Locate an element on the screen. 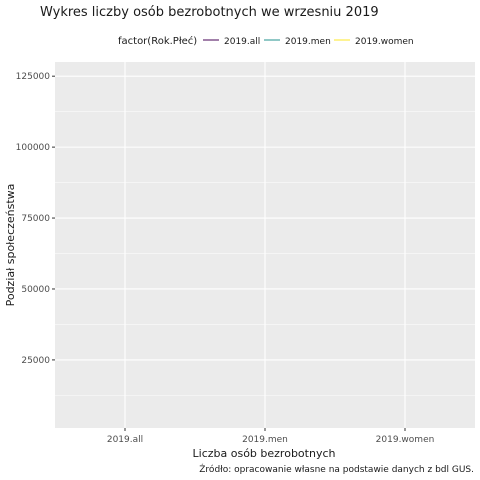  y-axis: 25000 50000 75000 100000 125000 is located at coordinates (35, 219).